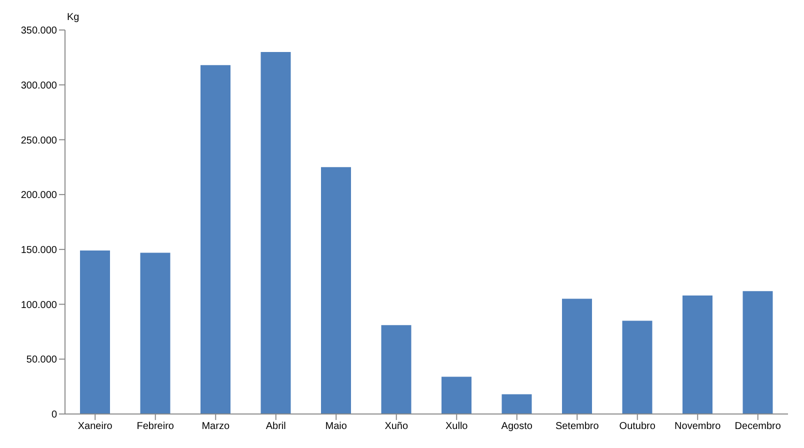 The width and height of the screenshot is (804, 448). Describe the element at coordinates (42, 360) in the screenshot. I see `y-tick-label: 50.000` at that location.